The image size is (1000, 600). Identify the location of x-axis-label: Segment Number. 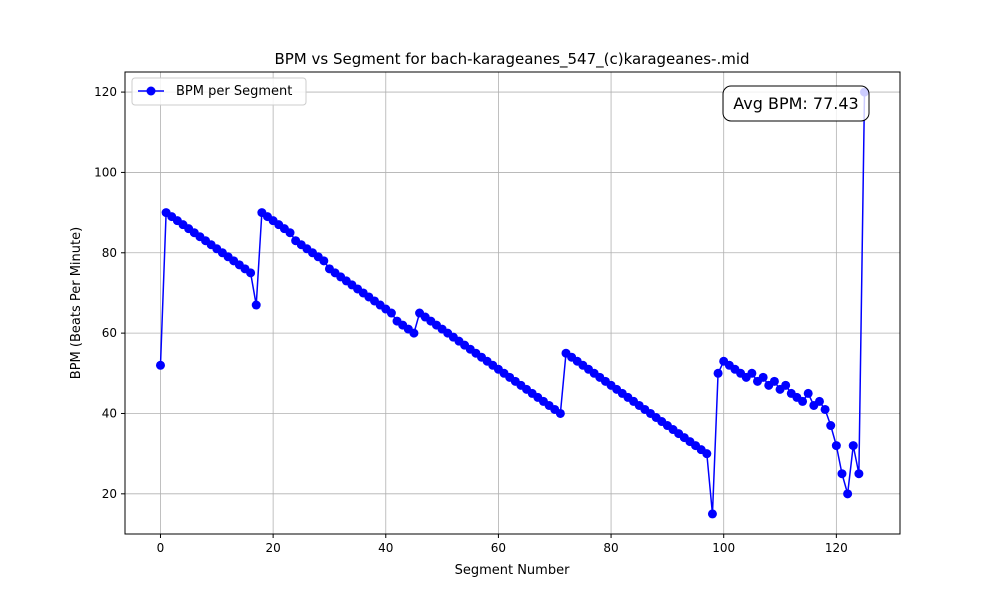
(513, 570).